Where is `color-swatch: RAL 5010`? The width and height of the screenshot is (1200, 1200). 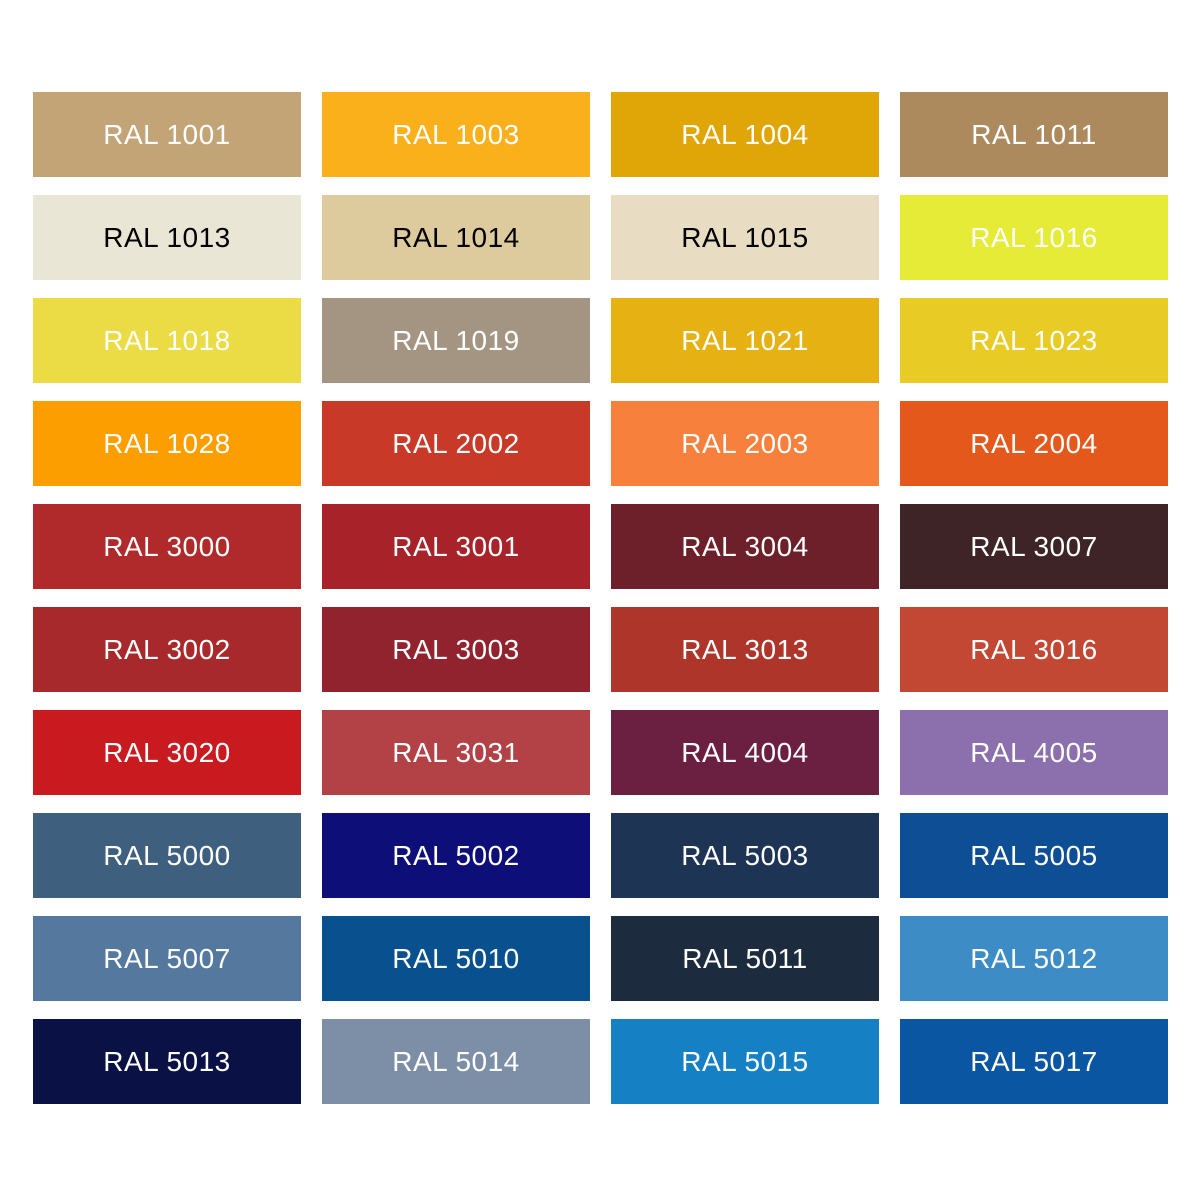
color-swatch: RAL 5010 is located at coordinates (456, 958).